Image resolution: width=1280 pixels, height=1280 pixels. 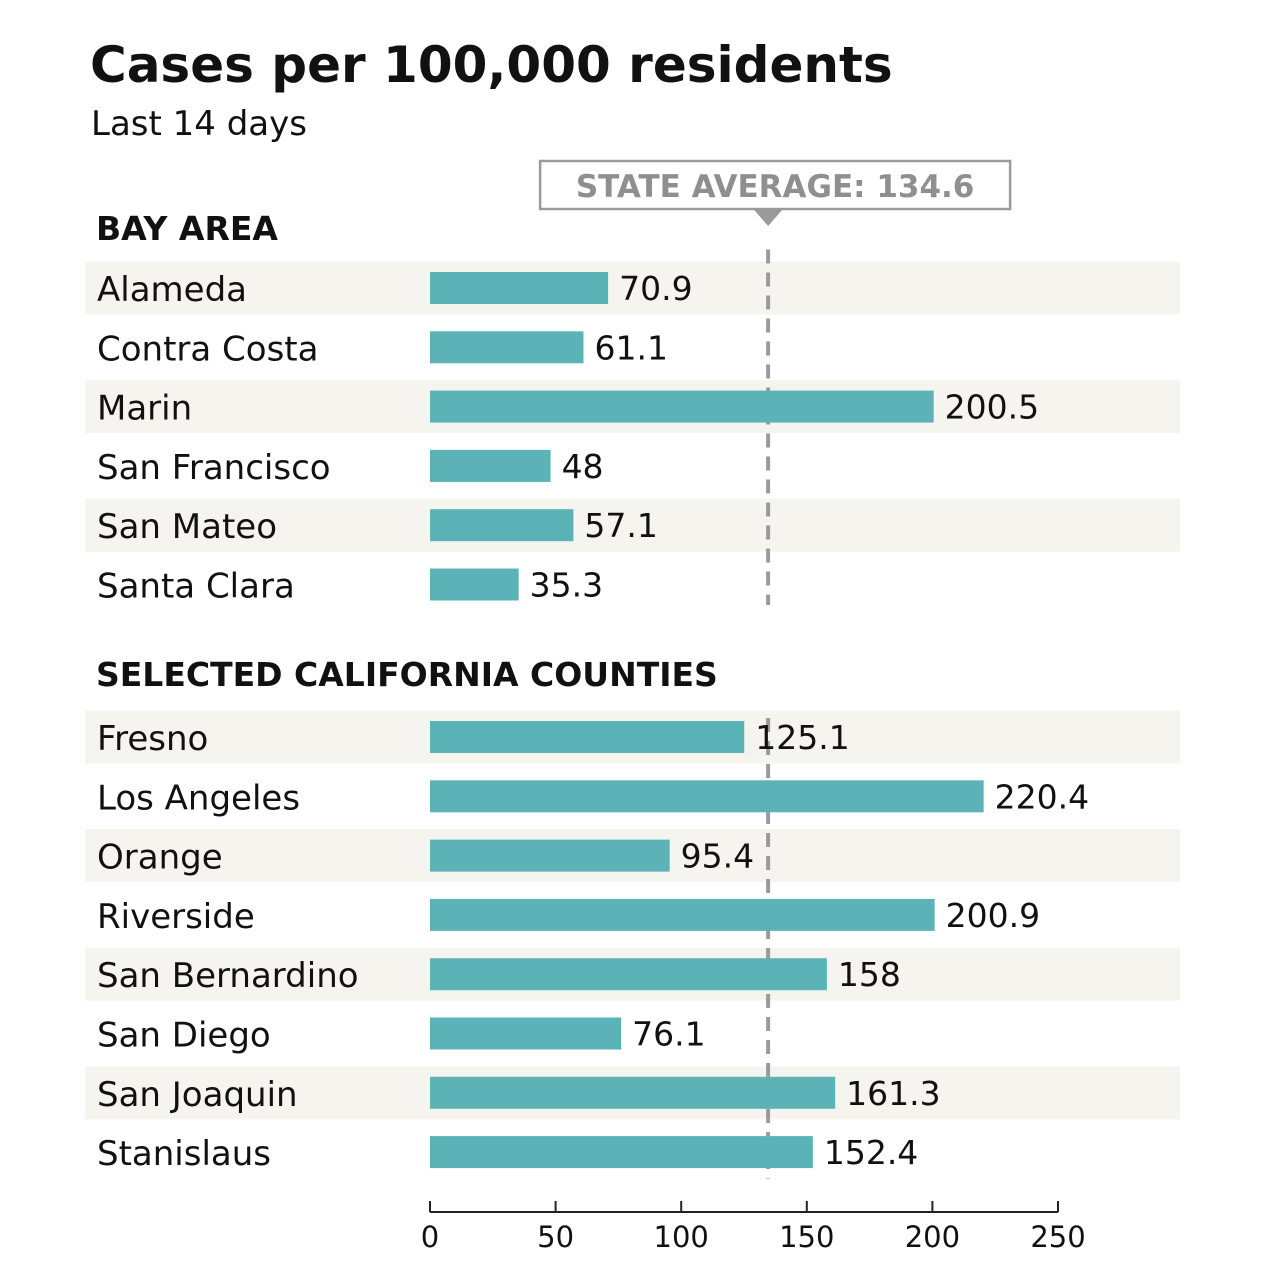 I want to click on chart-subtitle: Last 14 days, so click(x=199, y=124).